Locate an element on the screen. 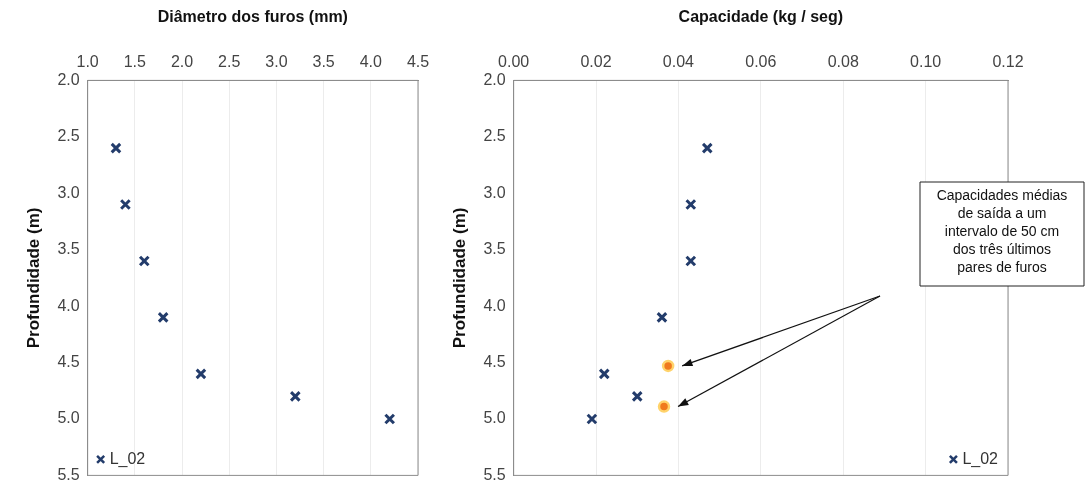 The width and height of the screenshot is (1086, 488). x-tick-label: 1.5 is located at coordinates (135, 62).